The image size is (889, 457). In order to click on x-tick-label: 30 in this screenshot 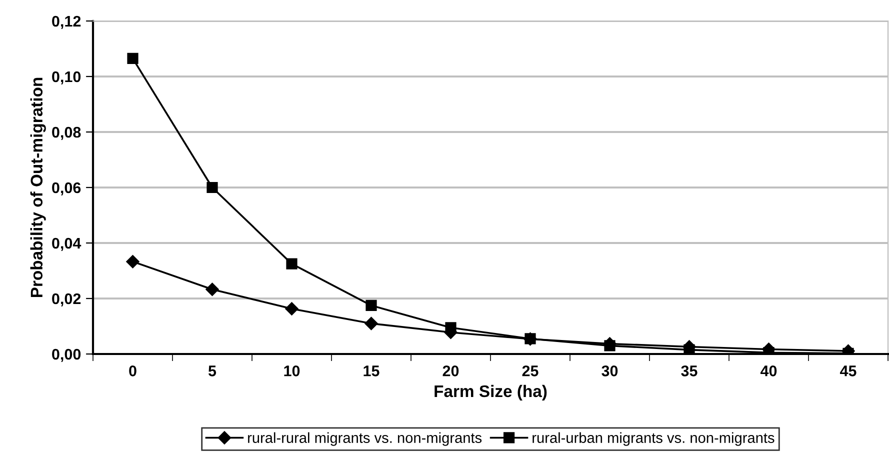, I will do `click(610, 371)`.